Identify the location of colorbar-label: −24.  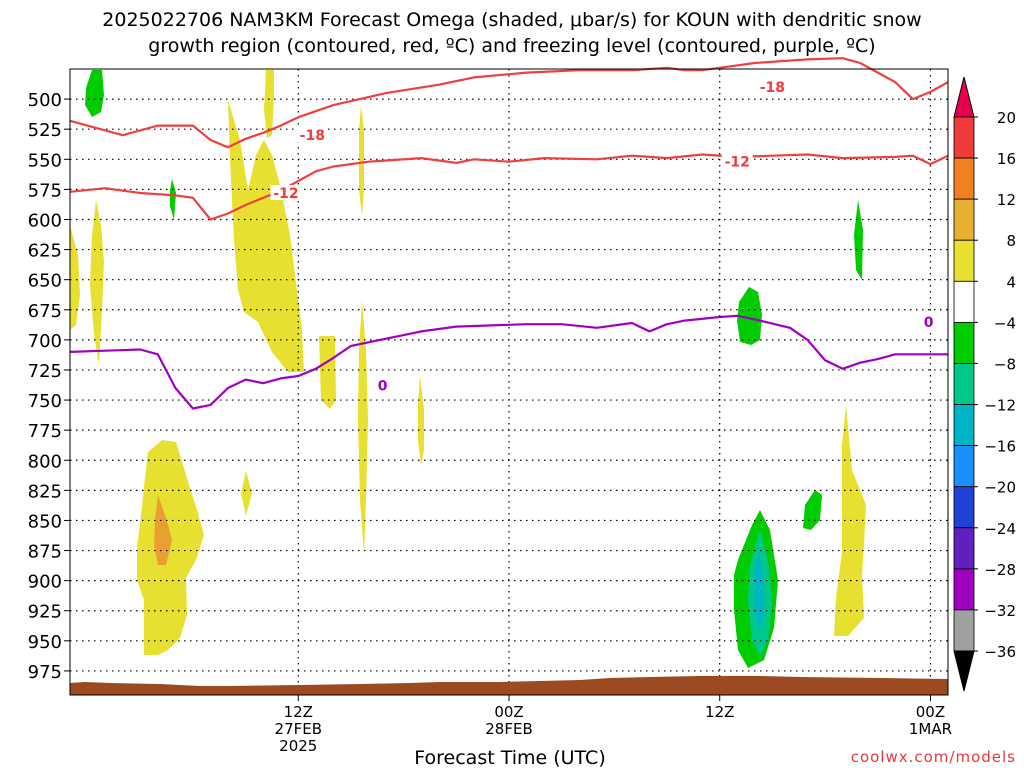
(1000, 529).